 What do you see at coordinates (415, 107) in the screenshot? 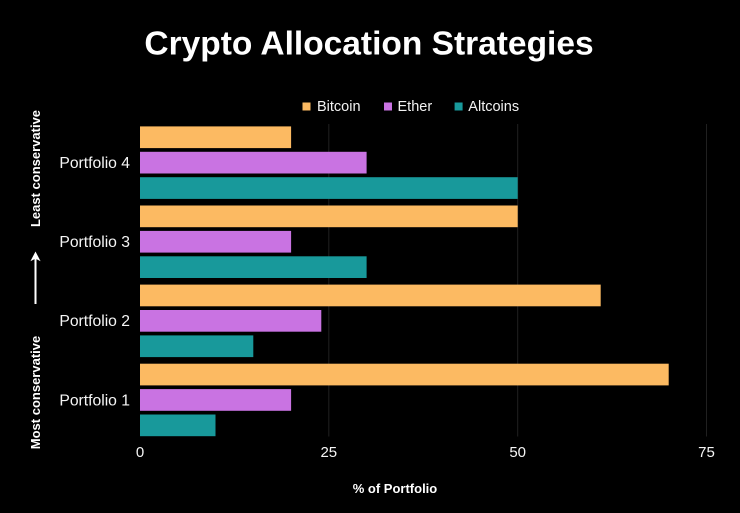
I see `svg-text: Ether` at bounding box center [415, 107].